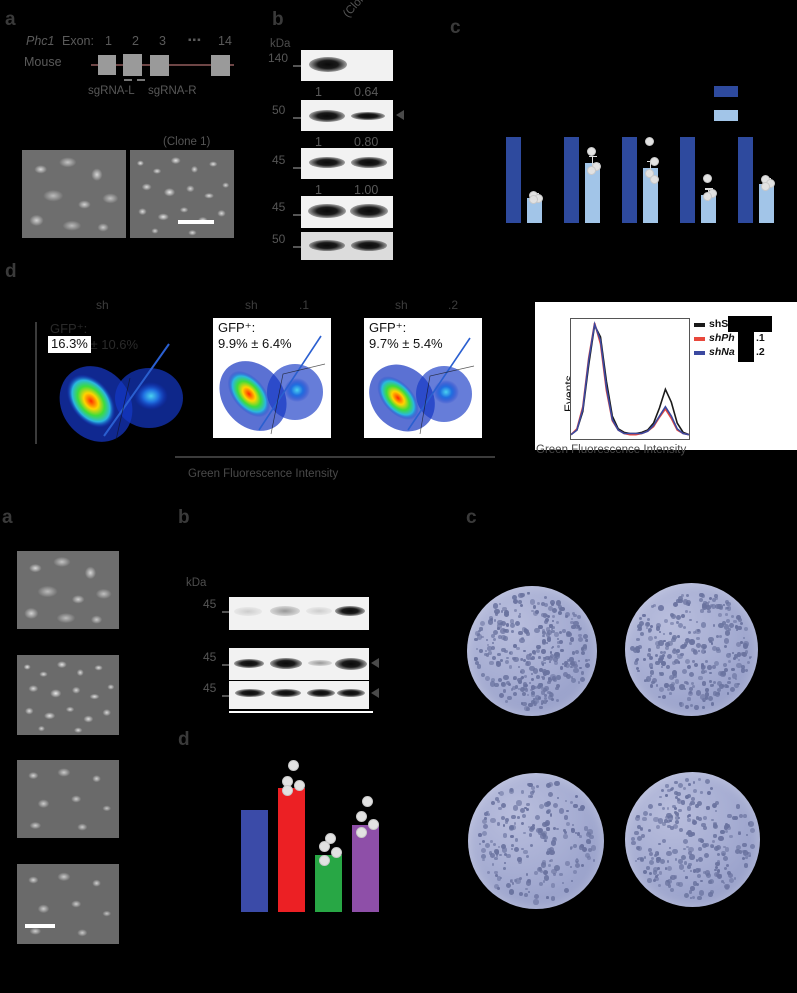  I want to click on flow-gfp-highlight-1: 16.3%, so click(69, 344).